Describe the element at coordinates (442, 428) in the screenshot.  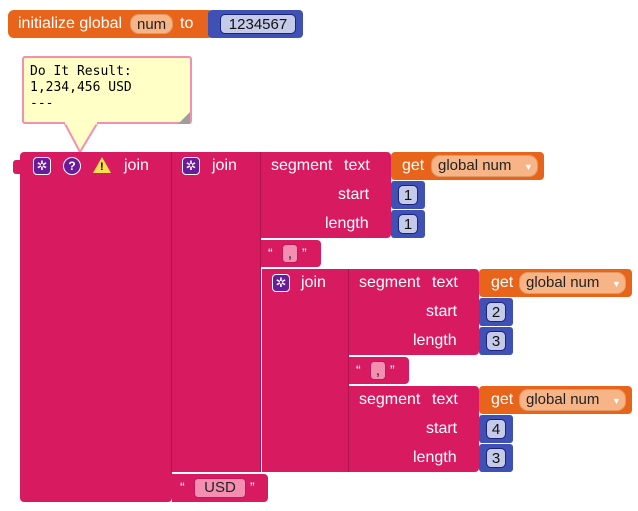
I see `segment-start-label-3: start` at that location.